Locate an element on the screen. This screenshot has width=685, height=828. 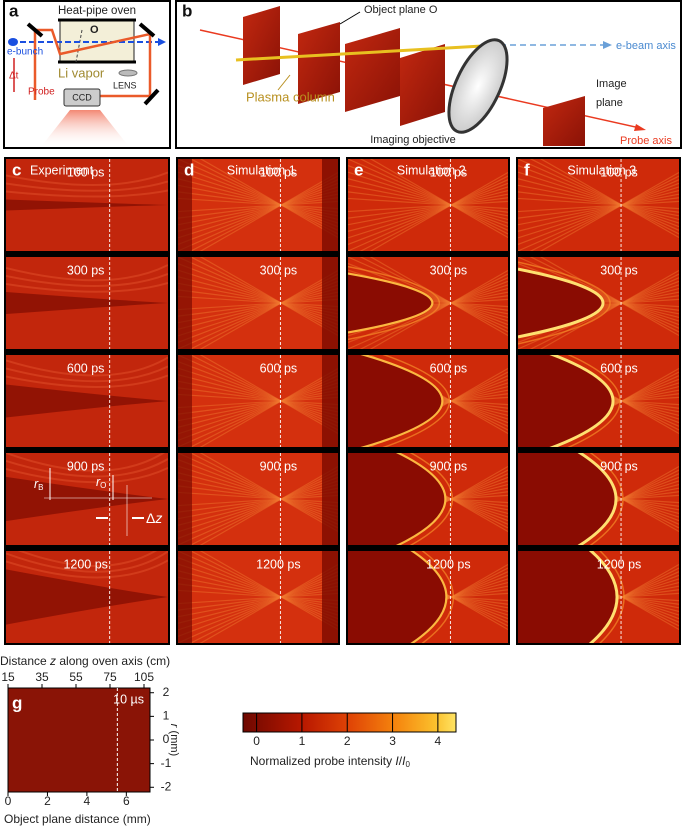
dz-label: Δz is located at coordinates (154, 518).